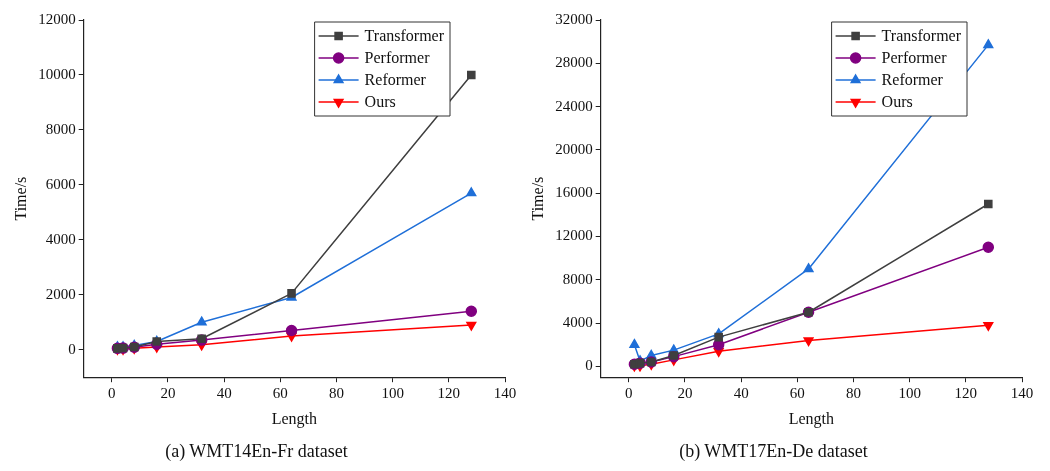  What do you see at coordinates (574, 18) in the screenshot?
I see `y-tick-label: 32000` at bounding box center [574, 18].